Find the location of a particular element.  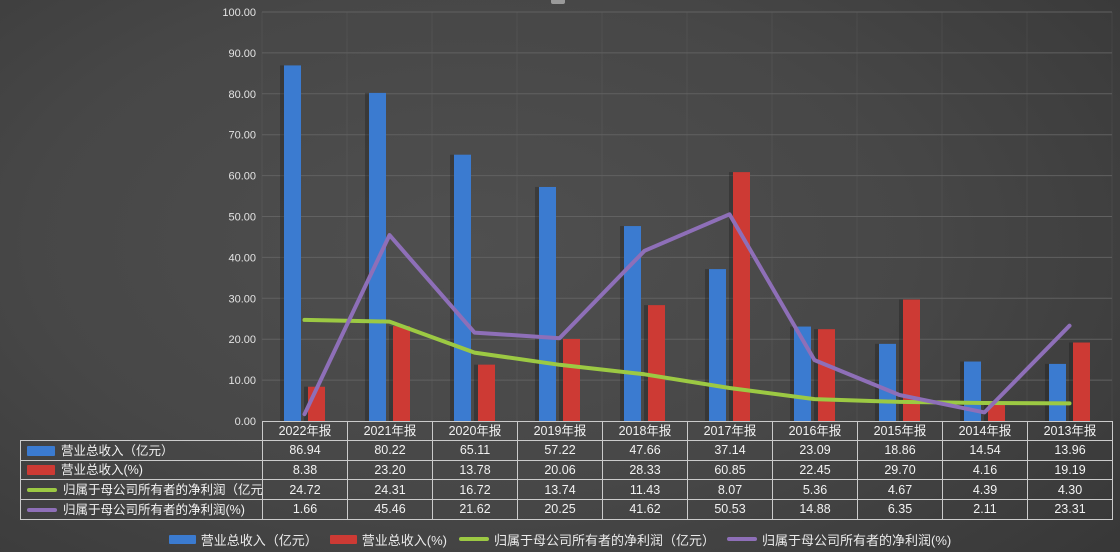

value-cell: 28.33 is located at coordinates (645, 470).